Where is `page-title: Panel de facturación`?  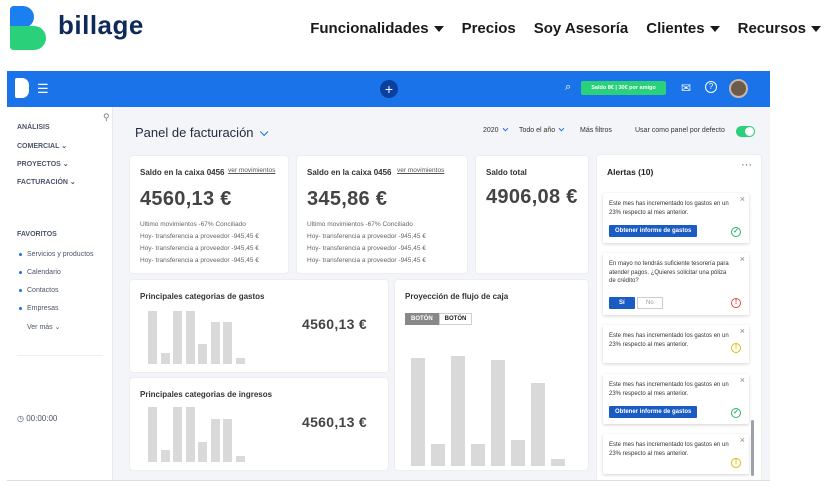 page-title: Panel de facturación is located at coordinates (200, 132).